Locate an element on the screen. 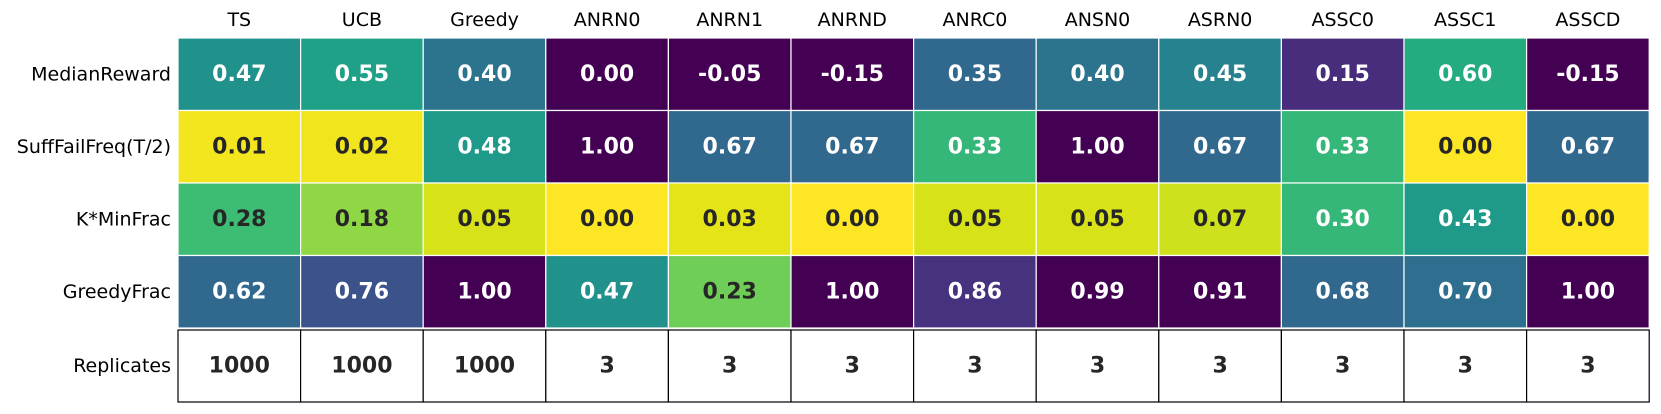 Image resolution: width=1661 pixels, height=414 pixels. cell-value: 0.99 is located at coordinates (1097, 291).